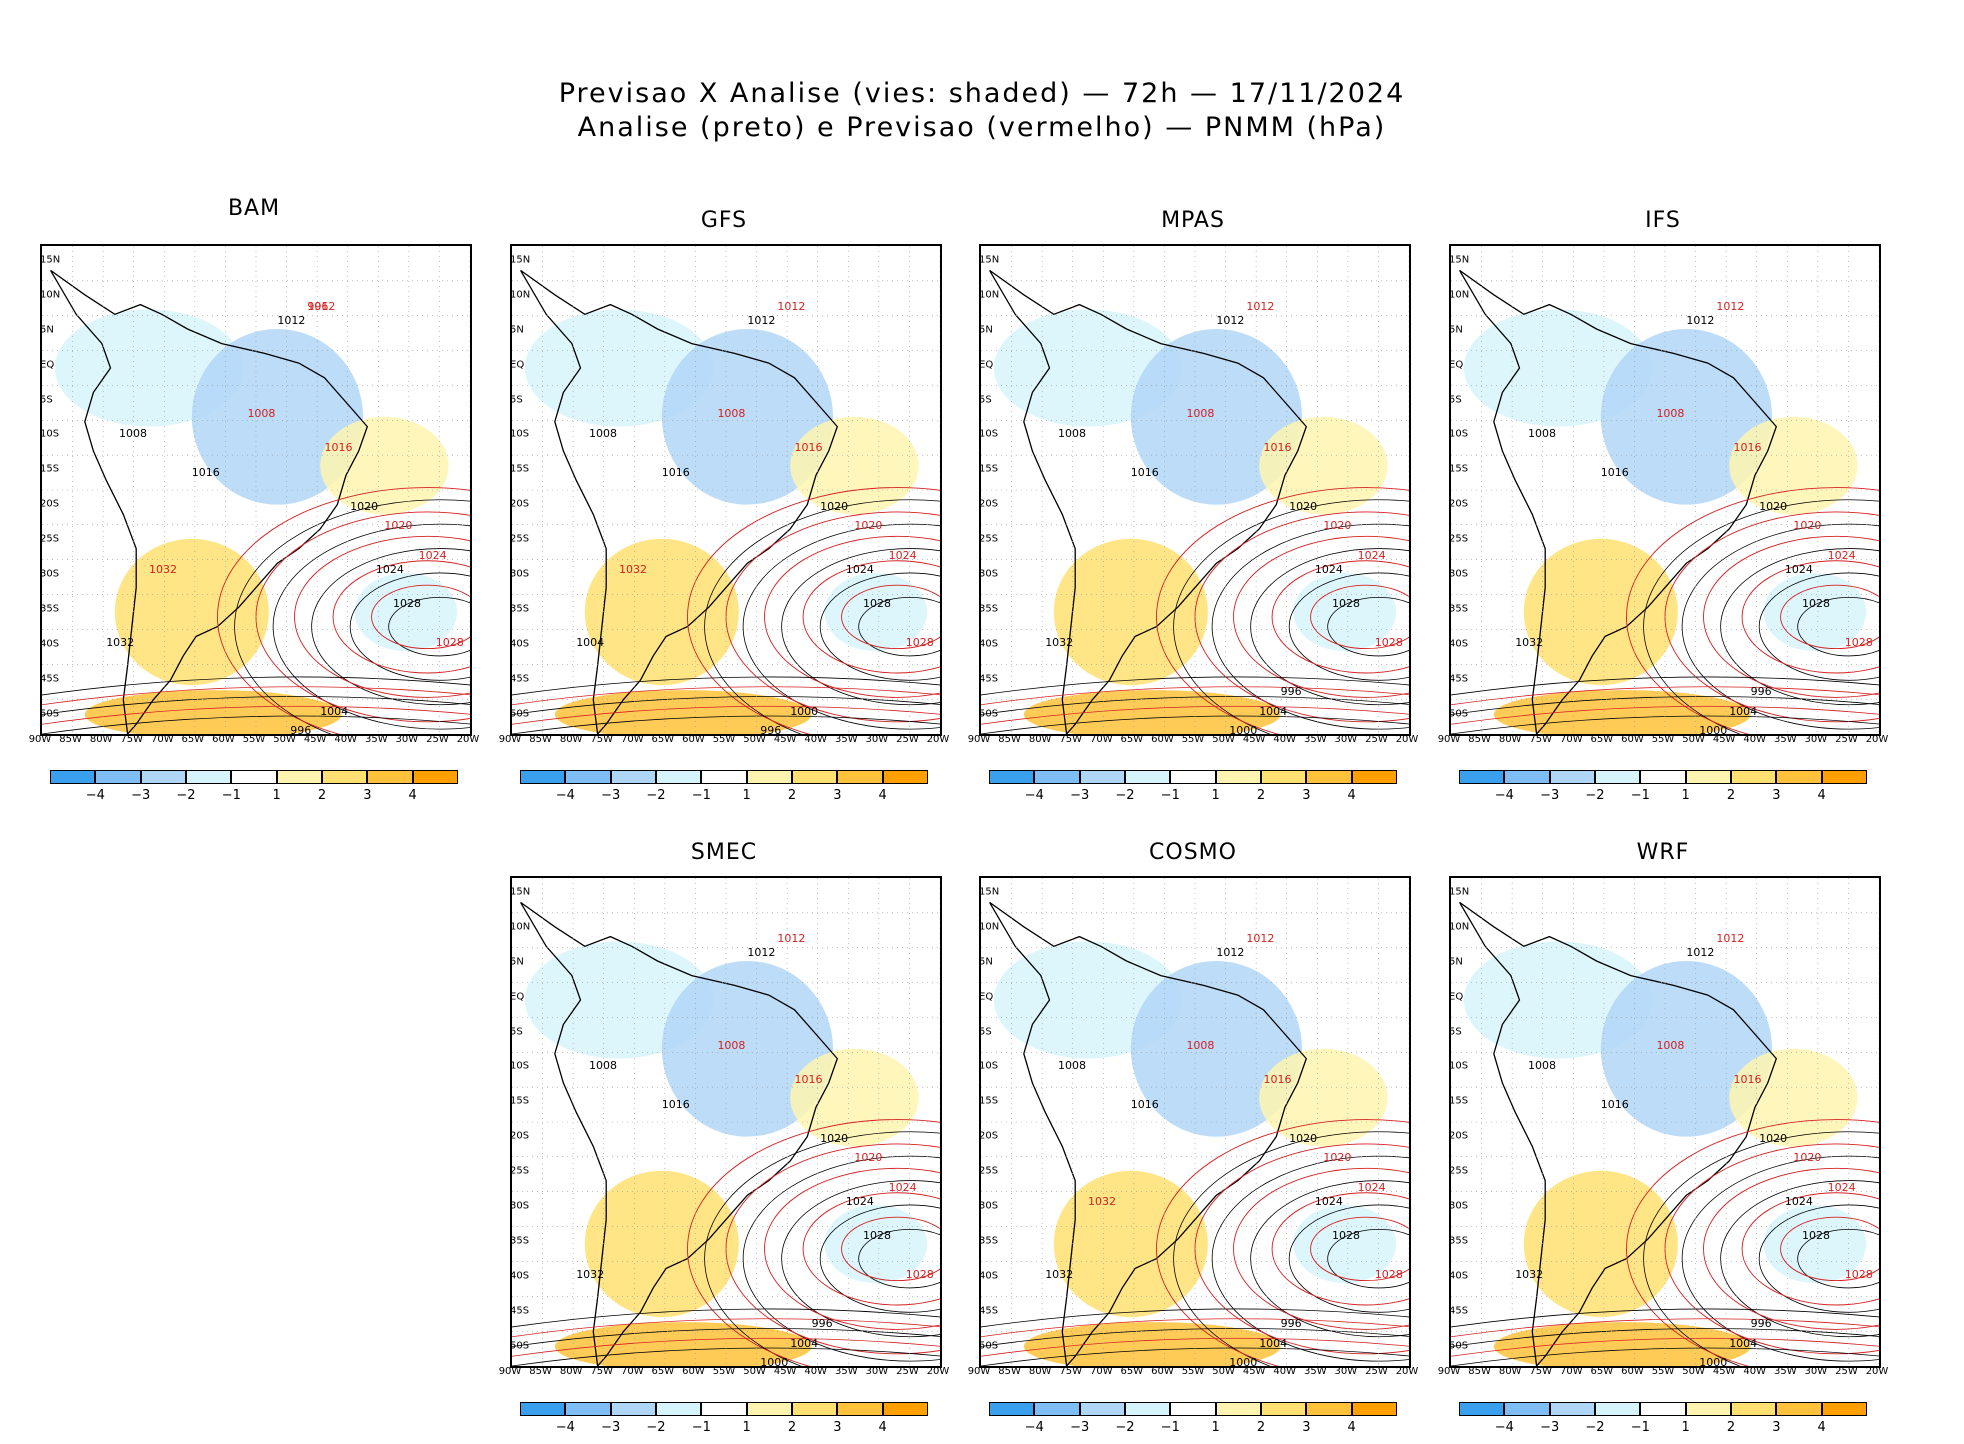 Image resolution: width=1964 pixels, height=1444 pixels. What do you see at coordinates (1337, 526) in the screenshot?
I see `contour-label-forecast: 1020` at bounding box center [1337, 526].